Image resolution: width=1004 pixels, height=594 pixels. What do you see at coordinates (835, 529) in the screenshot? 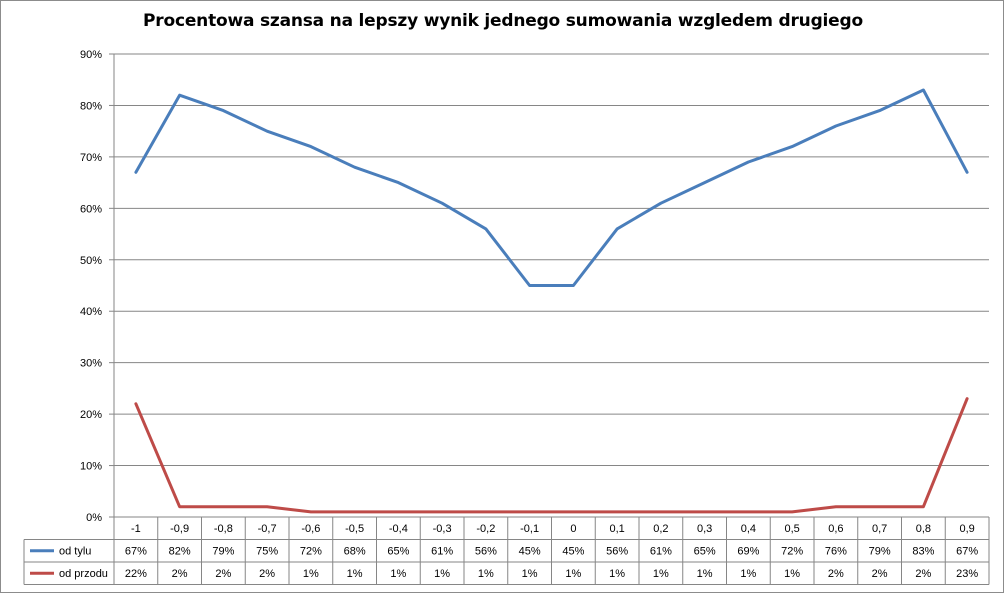
I see `x-tick-label: 0,6` at bounding box center [835, 529].